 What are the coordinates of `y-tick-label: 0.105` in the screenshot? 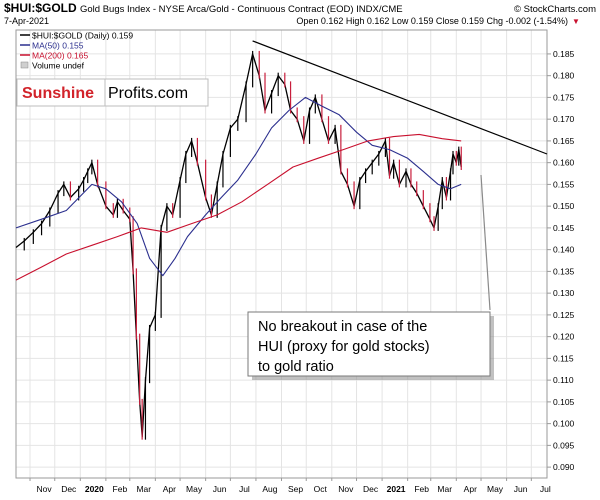 It's located at (564, 402).